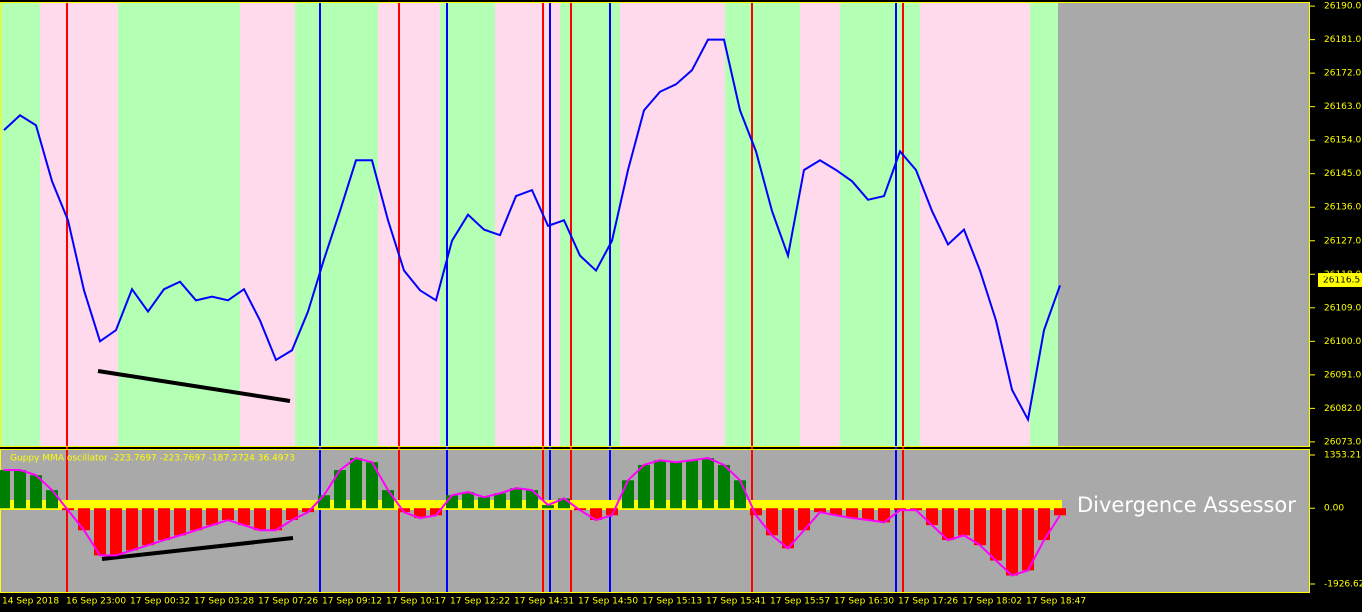 This screenshot has height=612, width=1362. What do you see at coordinates (1342, 208) in the screenshot?
I see `y-tick-label: 26136.0` at bounding box center [1342, 208].